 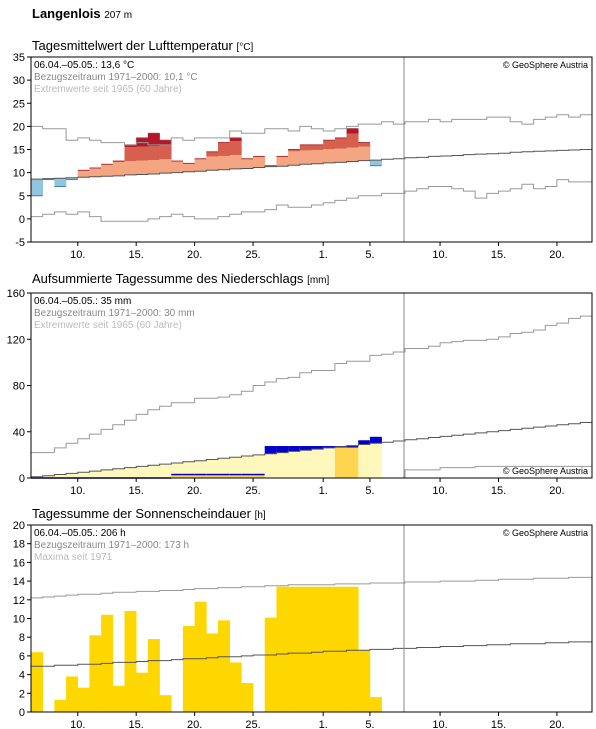 What do you see at coordinates (20, 243) in the screenshot?
I see `temp-ytick-label: -5` at bounding box center [20, 243].